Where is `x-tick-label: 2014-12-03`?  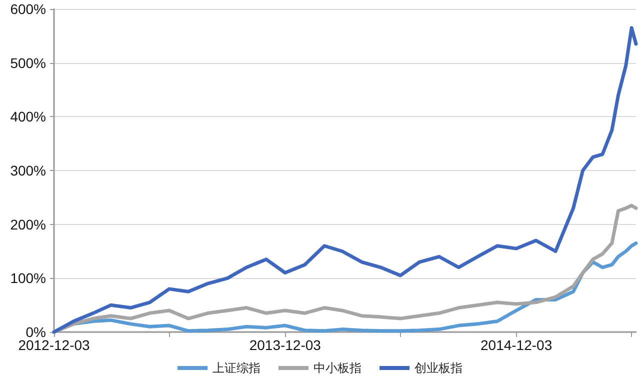 x-tick-label: 2014-12-03 is located at coordinates (516, 345).